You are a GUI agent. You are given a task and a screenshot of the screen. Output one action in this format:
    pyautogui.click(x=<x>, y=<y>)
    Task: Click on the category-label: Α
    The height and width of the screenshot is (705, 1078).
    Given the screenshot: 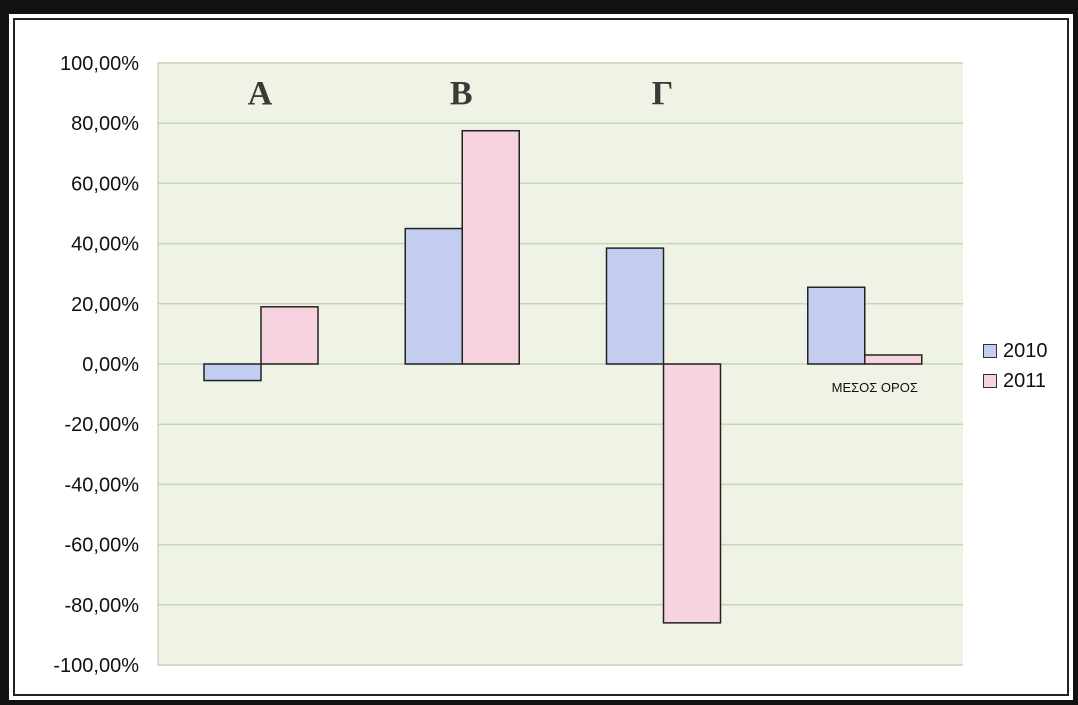 What is the action you would take?
    pyautogui.click(x=260, y=93)
    